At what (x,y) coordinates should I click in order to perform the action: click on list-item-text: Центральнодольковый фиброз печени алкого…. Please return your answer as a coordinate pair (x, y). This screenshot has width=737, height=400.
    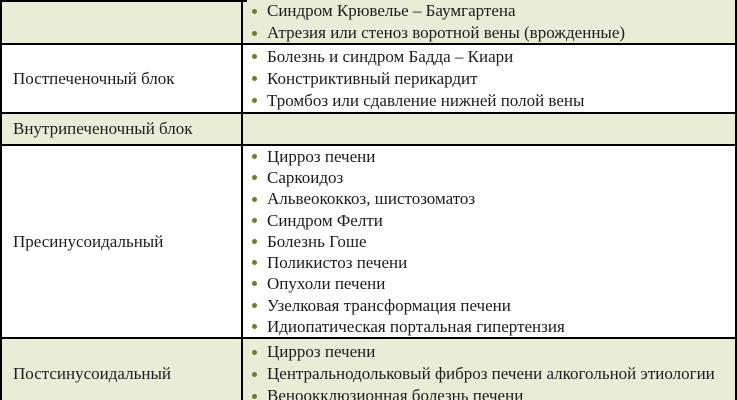
    Looking at the image, I should click on (491, 373).